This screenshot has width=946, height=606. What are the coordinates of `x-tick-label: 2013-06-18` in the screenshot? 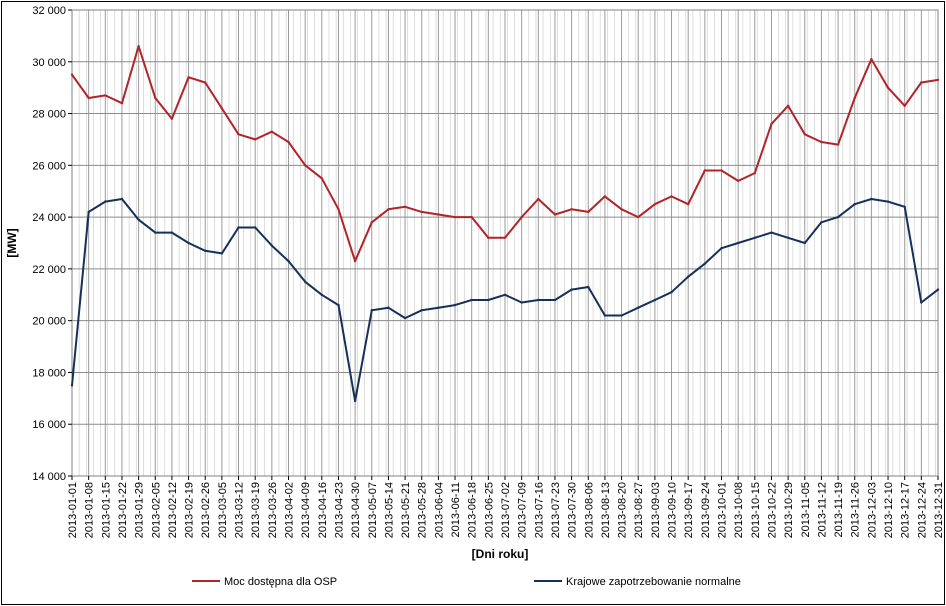 It's located at (473, 510).